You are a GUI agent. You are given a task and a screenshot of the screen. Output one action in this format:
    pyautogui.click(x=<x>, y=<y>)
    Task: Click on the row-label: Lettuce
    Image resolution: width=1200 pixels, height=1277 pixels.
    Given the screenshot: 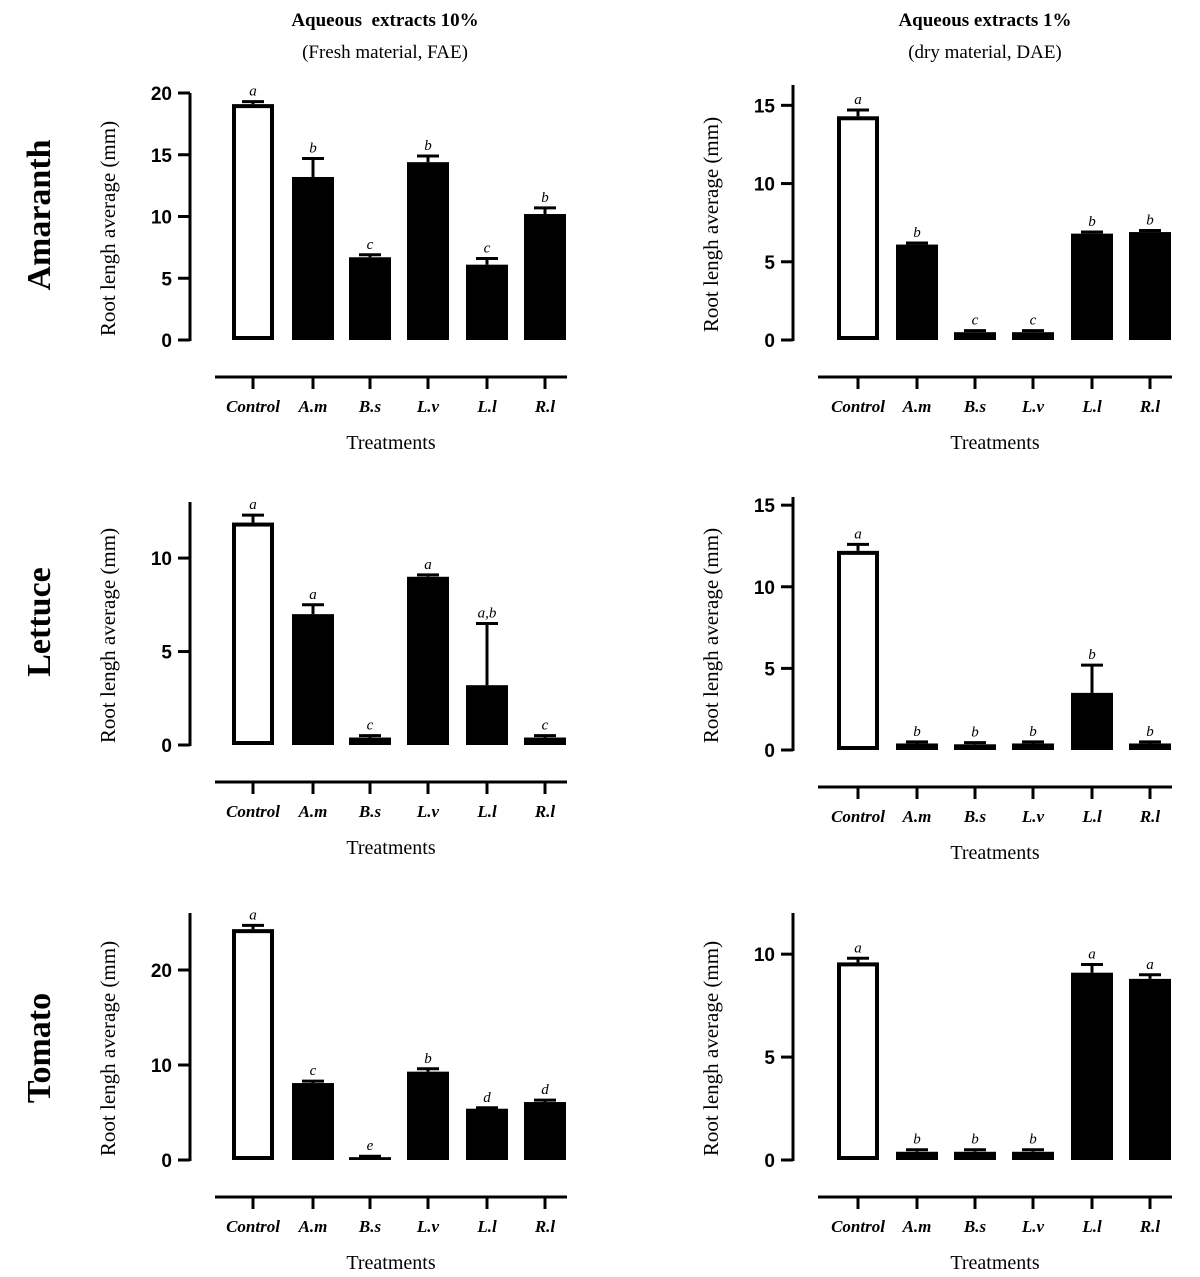 What is the action you would take?
    pyautogui.click(x=39, y=622)
    